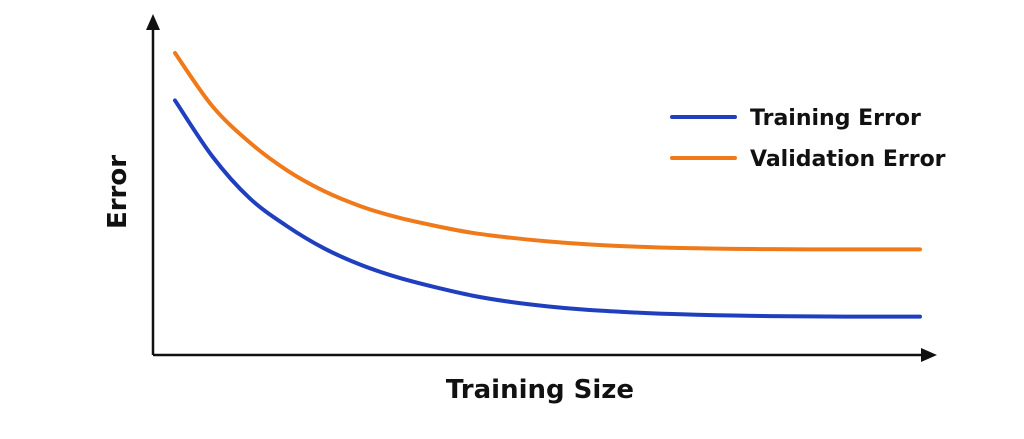 The image size is (1024, 439). What do you see at coordinates (848, 159) in the screenshot?
I see `legend-label-validation-error: Validation Error` at bounding box center [848, 159].